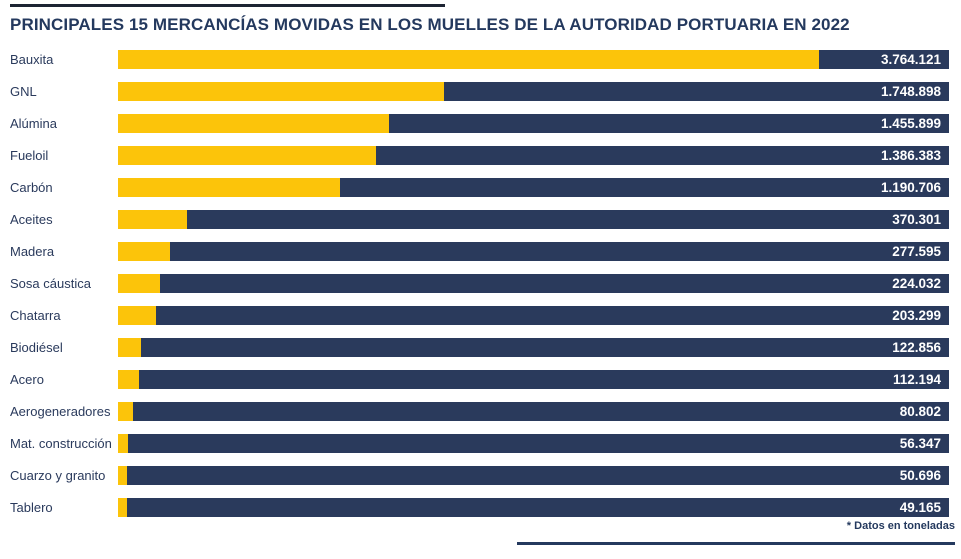  I want to click on bar-track: 1.748.898, so click(533, 91).